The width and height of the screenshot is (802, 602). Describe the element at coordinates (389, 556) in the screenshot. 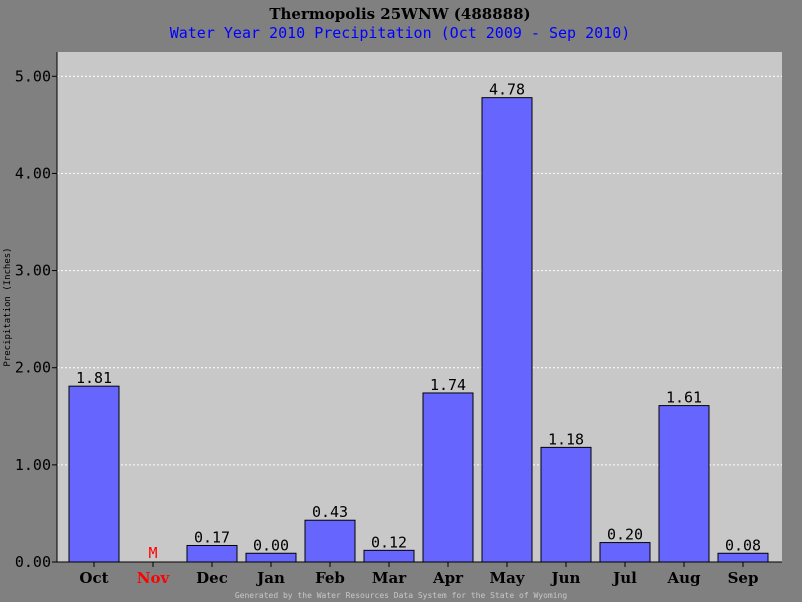

I see `bar-mar` at that location.